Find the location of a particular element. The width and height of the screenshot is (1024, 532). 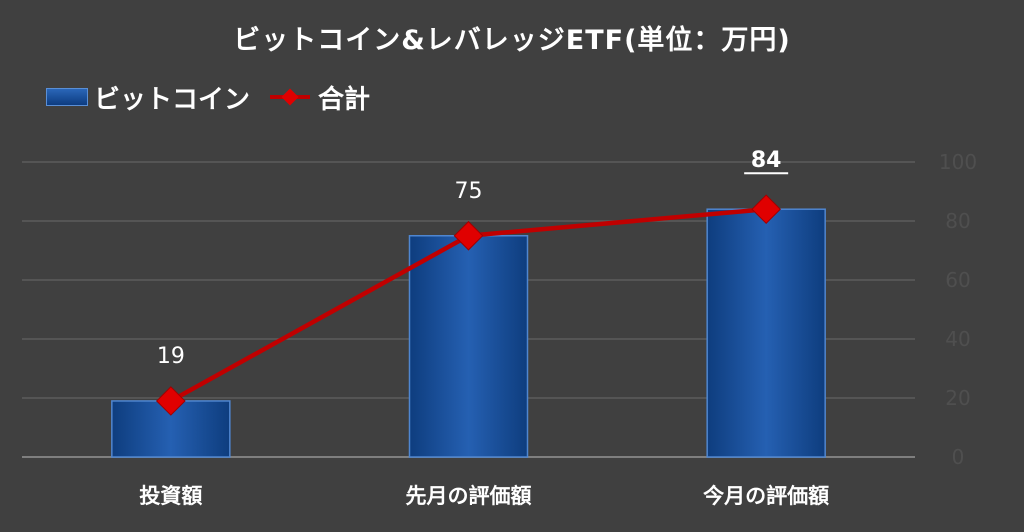

legend-item-bitcoin: ビットコイン is located at coordinates (148, 97).